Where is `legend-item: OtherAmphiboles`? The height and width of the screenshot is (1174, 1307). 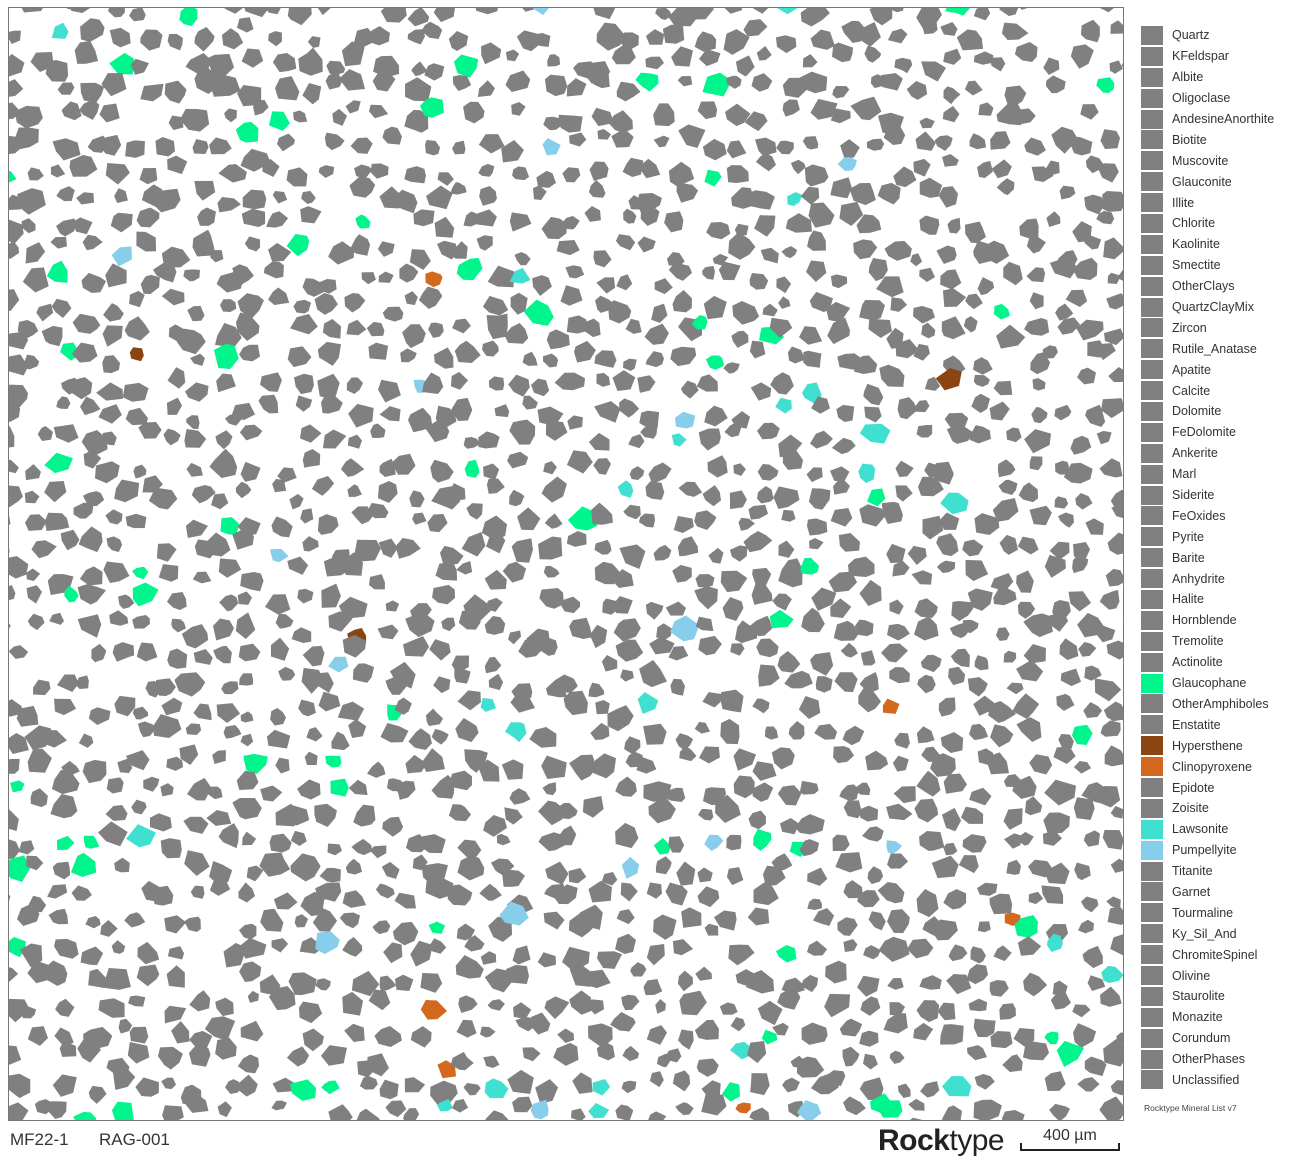 legend-item: OtherAmphiboles is located at coordinates (1221, 704).